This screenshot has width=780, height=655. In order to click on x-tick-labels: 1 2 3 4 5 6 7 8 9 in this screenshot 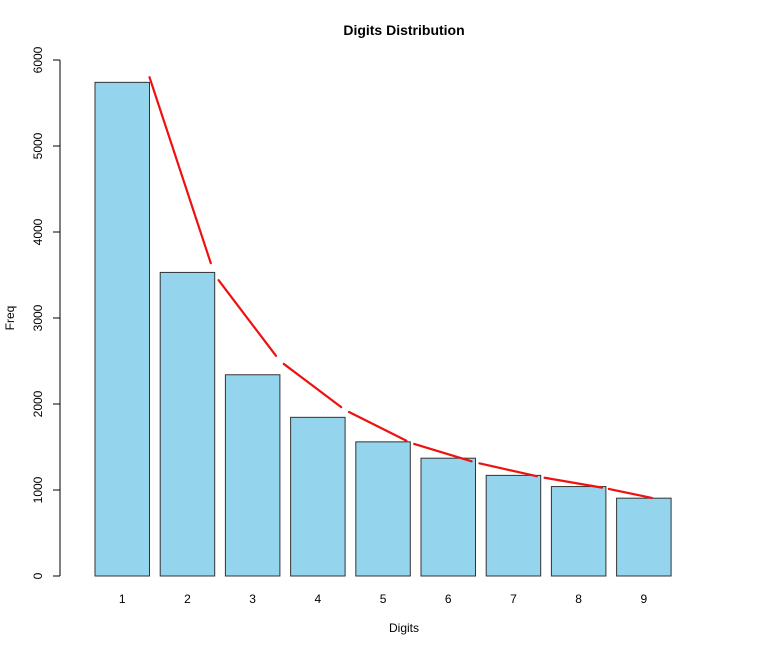, I will do `click(383, 599)`.